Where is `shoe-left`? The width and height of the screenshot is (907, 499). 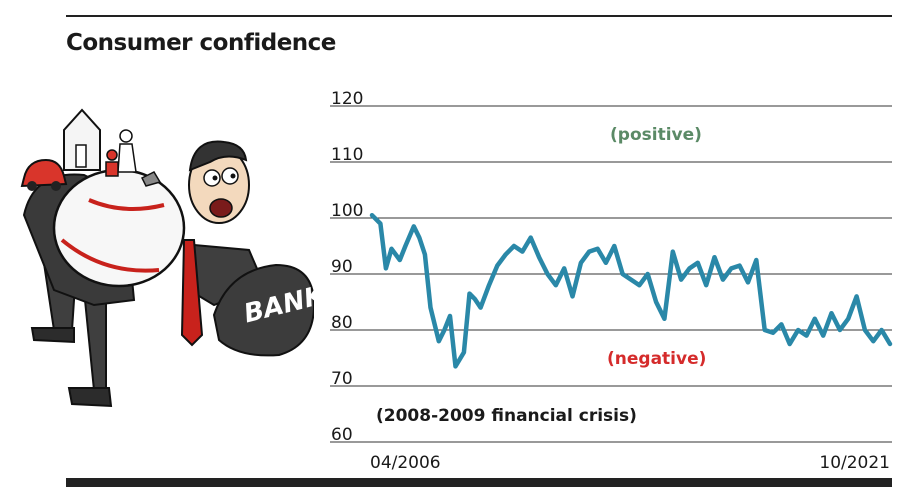
shoe-left is located at coordinates (90, 397).